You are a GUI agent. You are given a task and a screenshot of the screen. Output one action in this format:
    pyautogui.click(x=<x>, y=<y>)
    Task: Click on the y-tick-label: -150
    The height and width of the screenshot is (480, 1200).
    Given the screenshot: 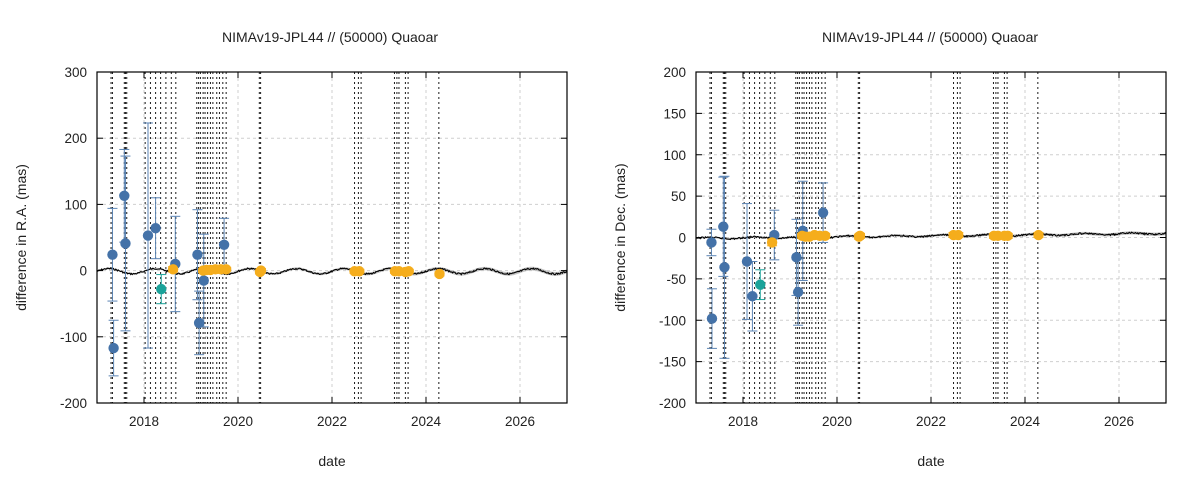 What is the action you would take?
    pyautogui.click(x=672, y=362)
    